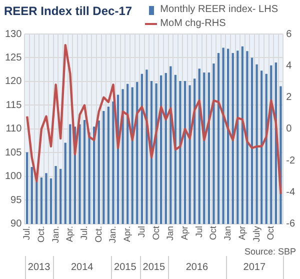 The image size is (300, 279). I want to click on text: 2013, so click(39, 267).